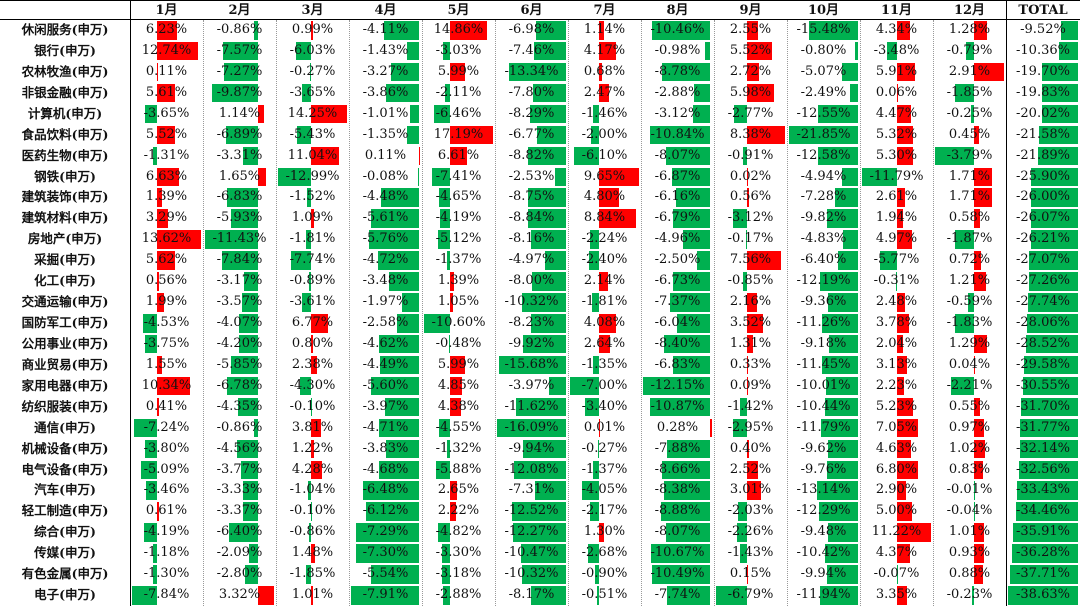 This screenshot has width=1080, height=606. Describe the element at coordinates (239, 218) in the screenshot. I see `cell-value: -5.93%` at that location.